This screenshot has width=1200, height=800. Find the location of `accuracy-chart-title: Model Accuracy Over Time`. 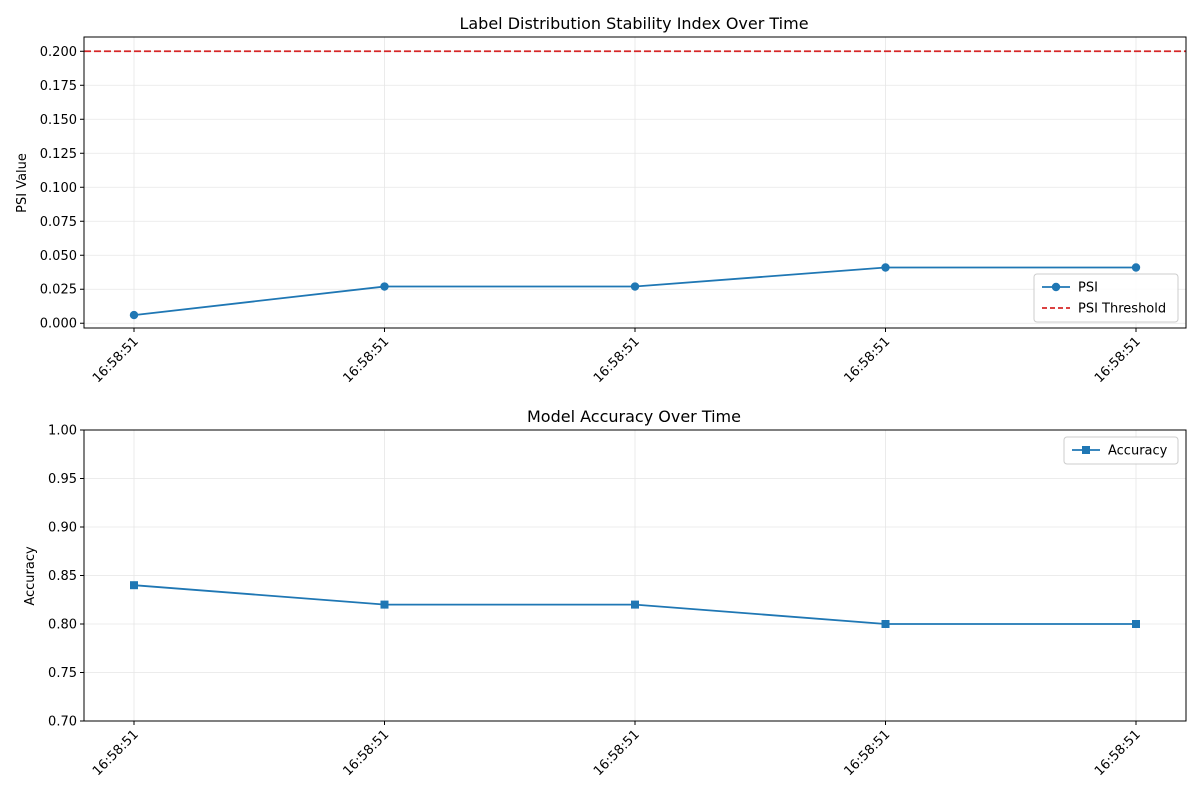

accuracy-chart-title: Model Accuracy Over Time is located at coordinates (634, 416).